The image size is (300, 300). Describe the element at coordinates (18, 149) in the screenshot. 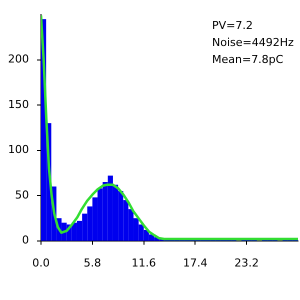

I see `y-tick-label: 100` at that location.